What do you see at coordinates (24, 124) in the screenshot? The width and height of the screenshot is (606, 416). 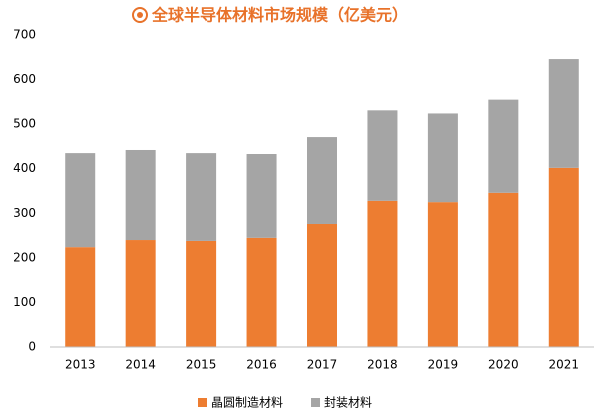 I see `y-tick-label: 500` at bounding box center [24, 124].